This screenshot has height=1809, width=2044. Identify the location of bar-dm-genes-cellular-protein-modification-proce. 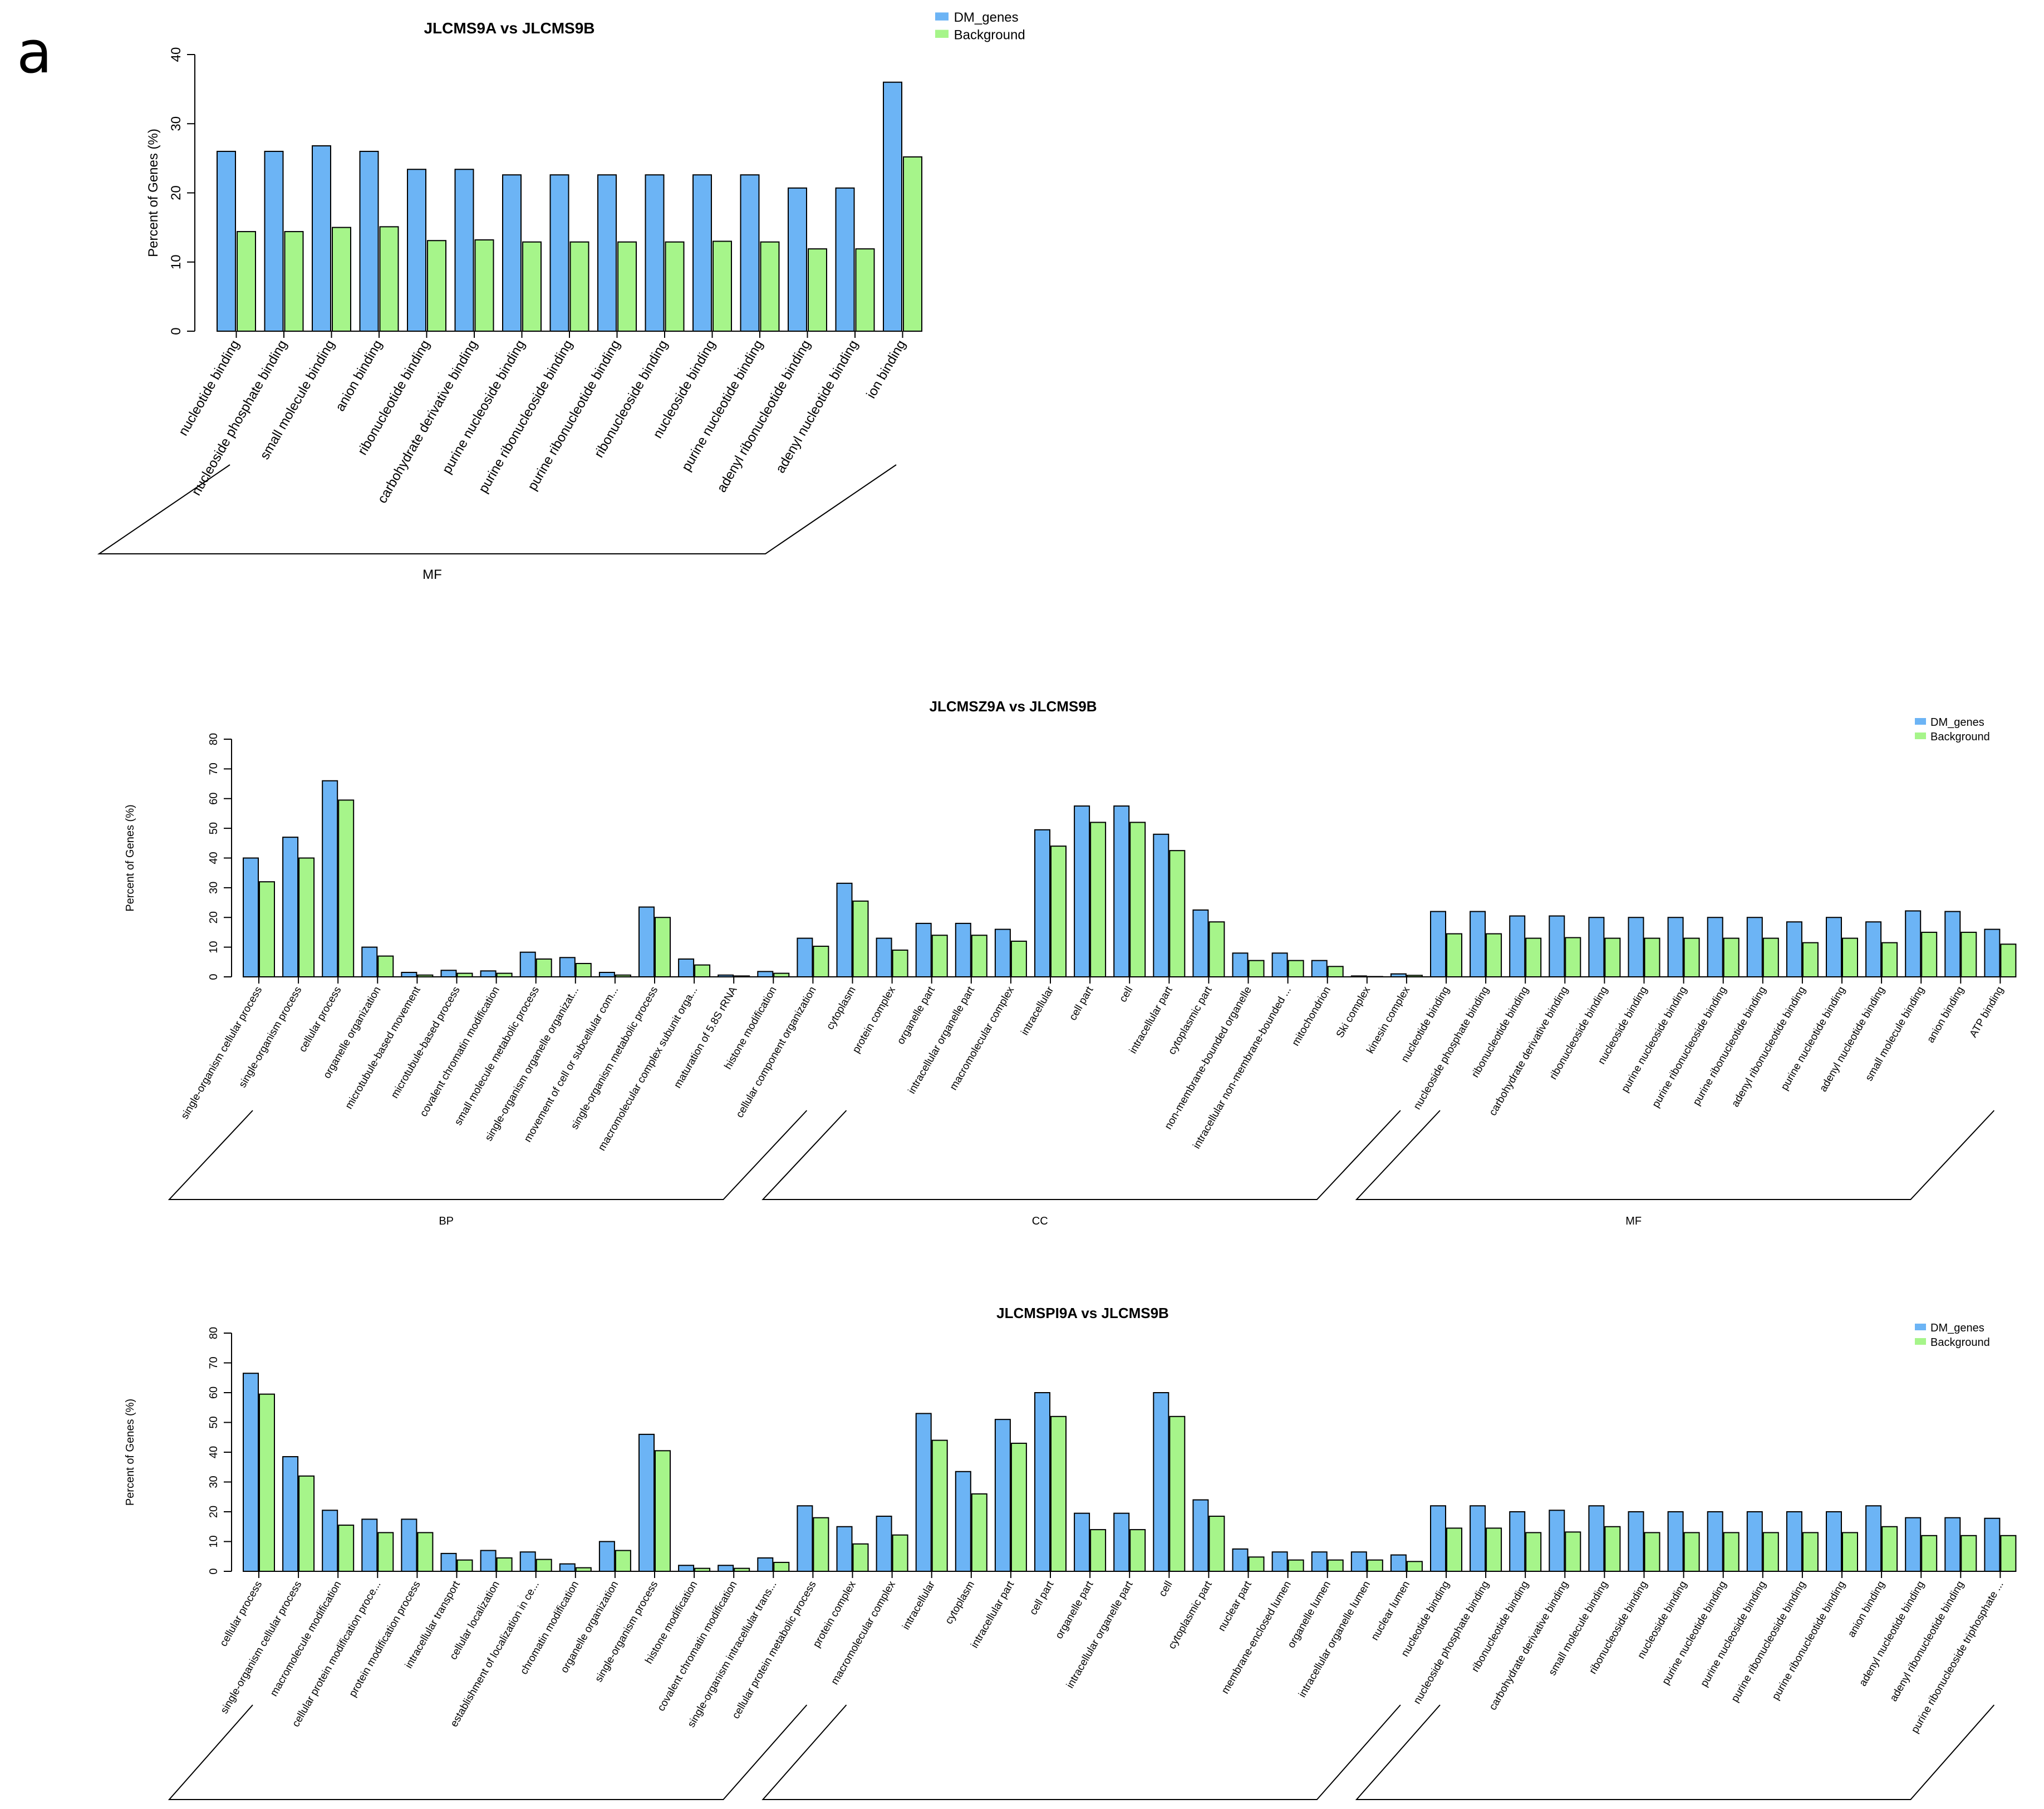
(369, 1545).